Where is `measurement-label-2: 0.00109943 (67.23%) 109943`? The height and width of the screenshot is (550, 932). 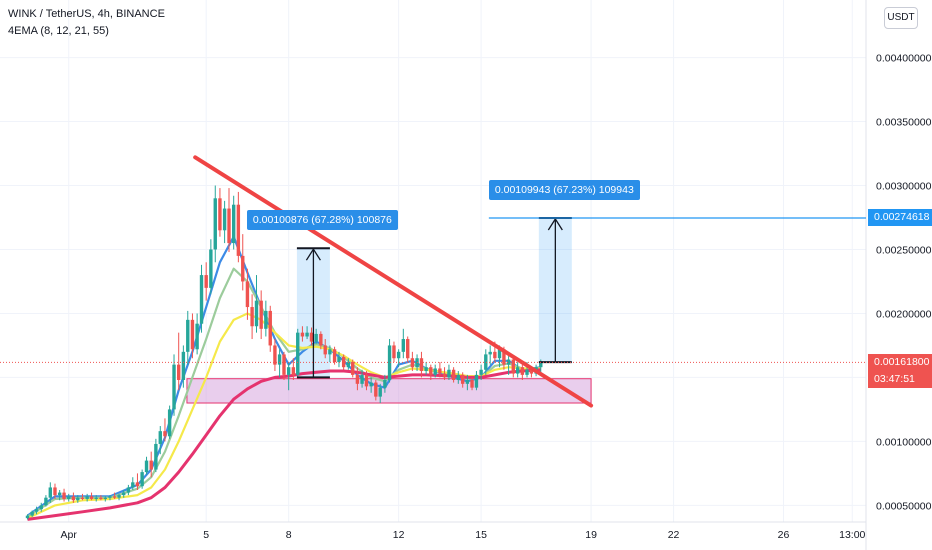 measurement-label-2: 0.00109943 (67.23%) 109943 is located at coordinates (564, 189).